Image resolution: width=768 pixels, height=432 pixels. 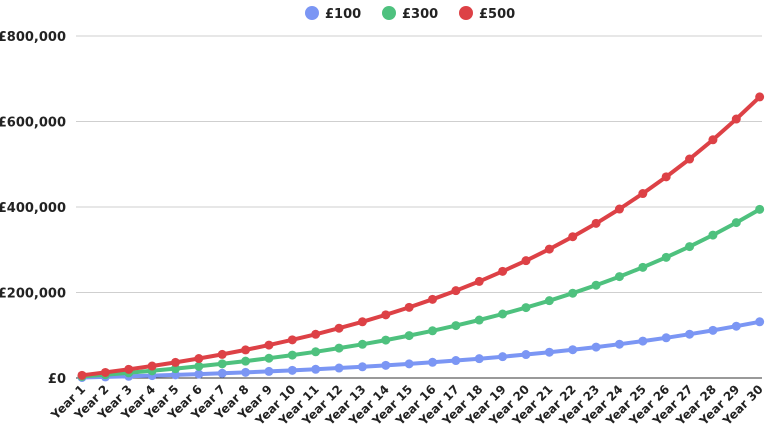 What do you see at coordinates (497, 14) in the screenshot?
I see `legend-label: £500` at bounding box center [497, 14].